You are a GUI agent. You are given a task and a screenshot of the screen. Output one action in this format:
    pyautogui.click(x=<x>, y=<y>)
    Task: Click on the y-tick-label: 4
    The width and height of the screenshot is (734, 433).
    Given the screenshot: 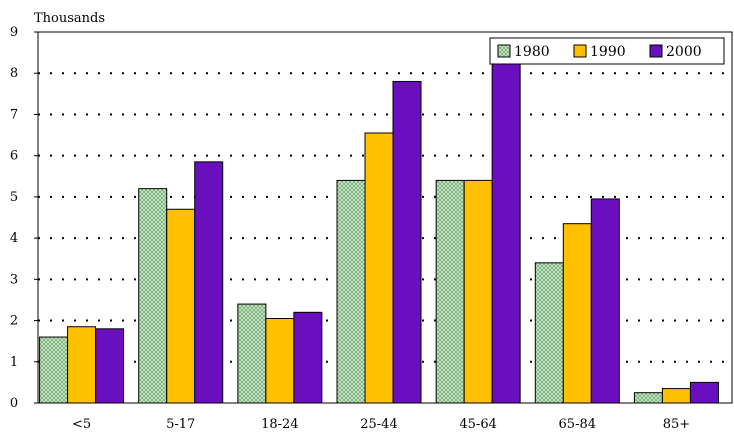 What is the action you would take?
    pyautogui.click(x=14, y=238)
    